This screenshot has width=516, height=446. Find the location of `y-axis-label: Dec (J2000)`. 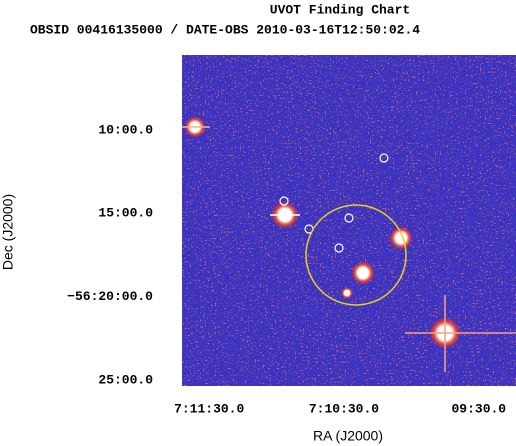

y-axis-label: Dec (J2000) is located at coordinates (8, 232).